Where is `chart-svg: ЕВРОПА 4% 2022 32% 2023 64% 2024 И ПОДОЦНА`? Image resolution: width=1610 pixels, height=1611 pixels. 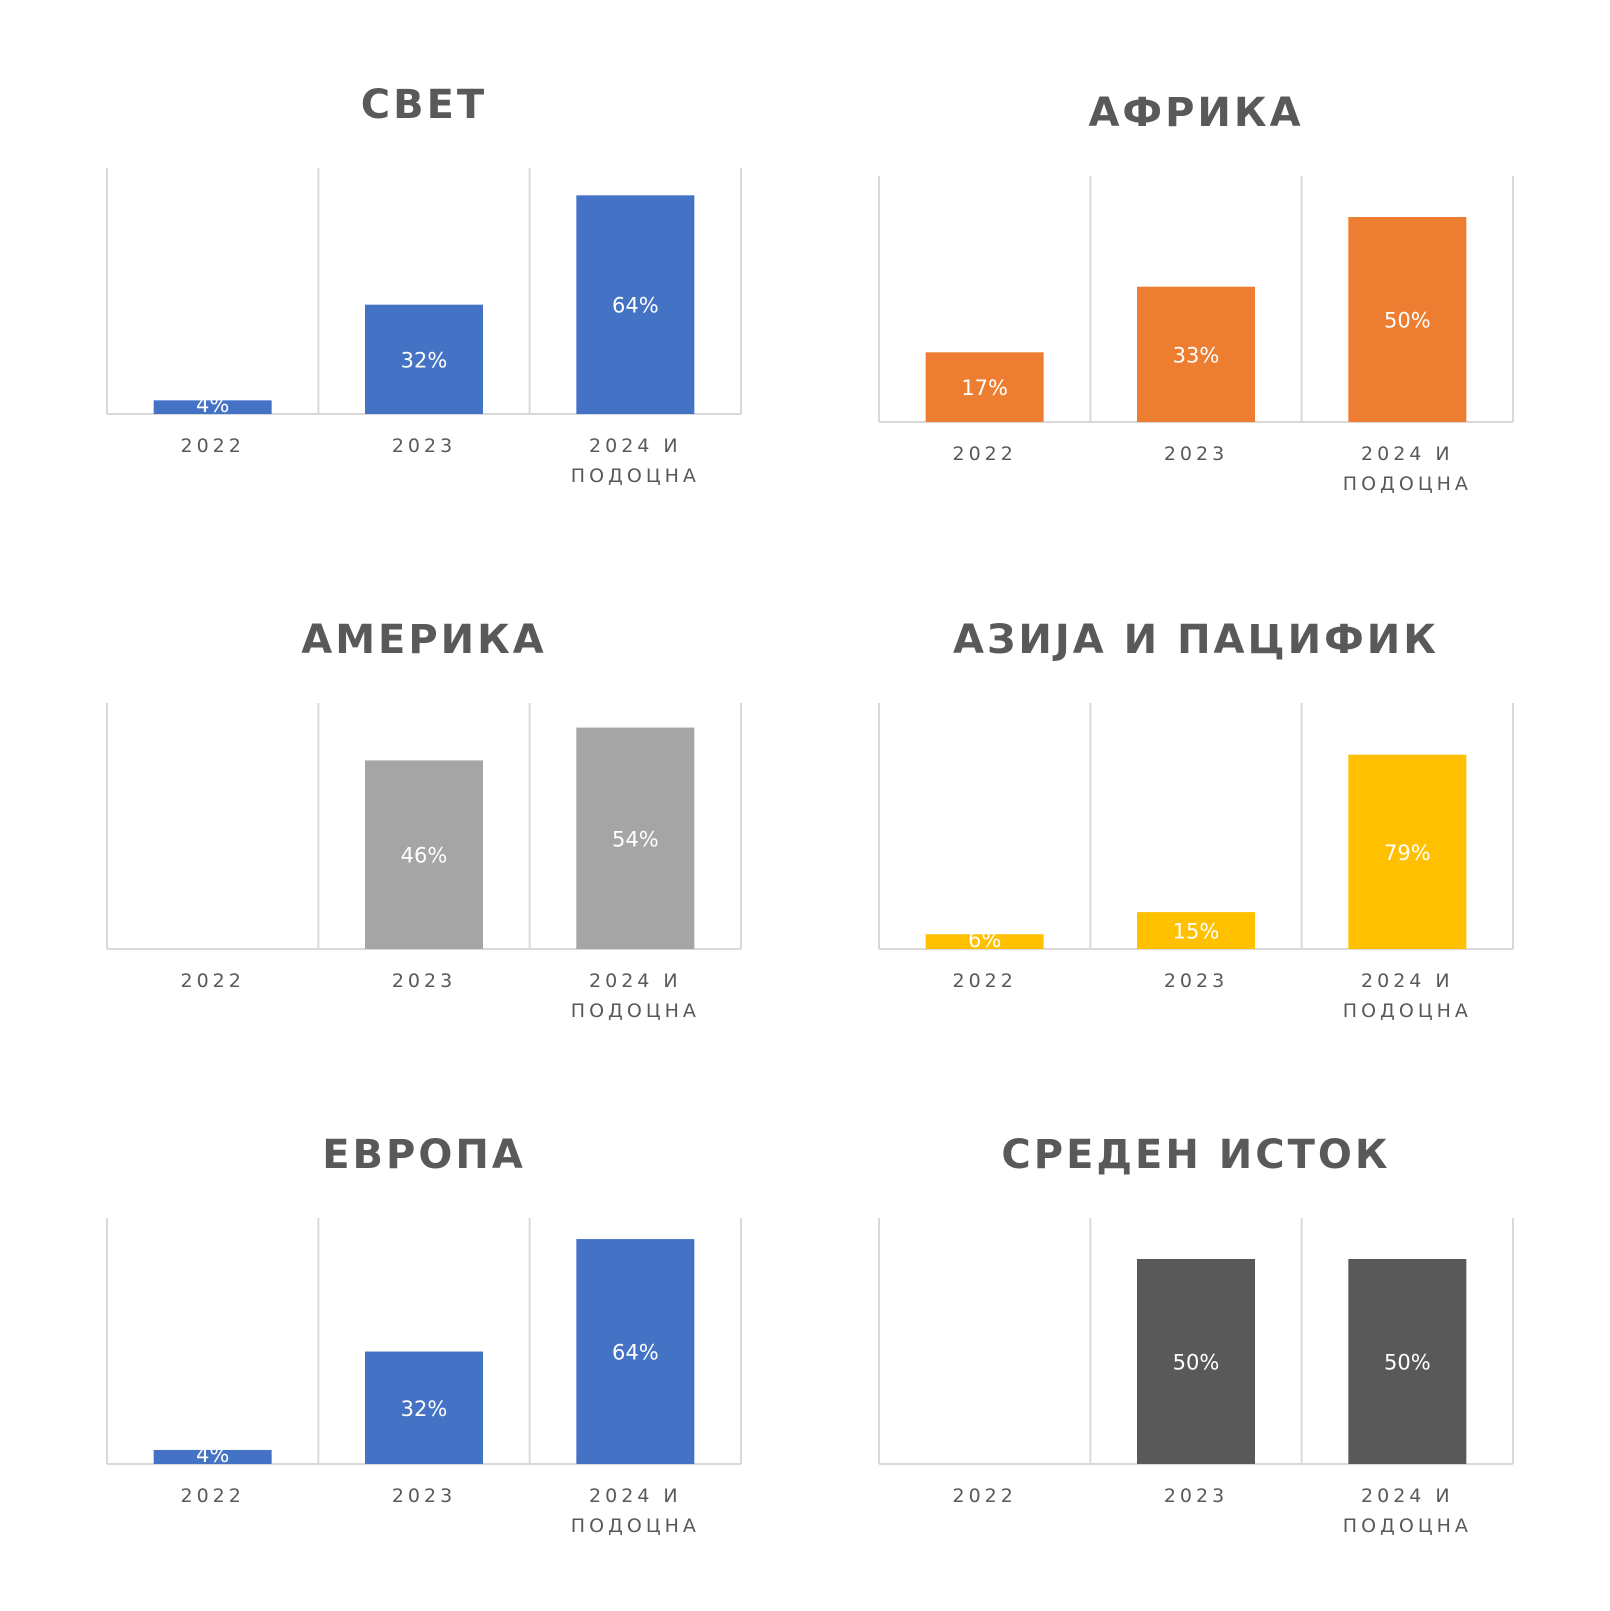 chart-svg: ЕВРОПА 4% 2022 32% 2023 64% 2024 И ПОДОЦНА is located at coordinates (424, 1334).